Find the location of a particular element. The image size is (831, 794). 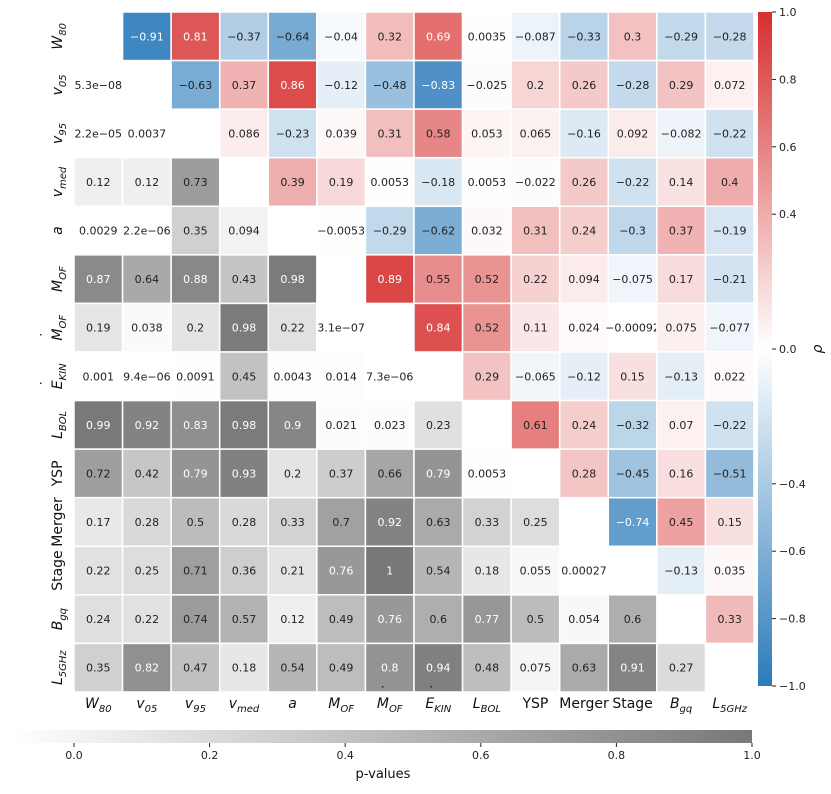

cell-value-2-5: 0.039 is located at coordinates (341, 133).